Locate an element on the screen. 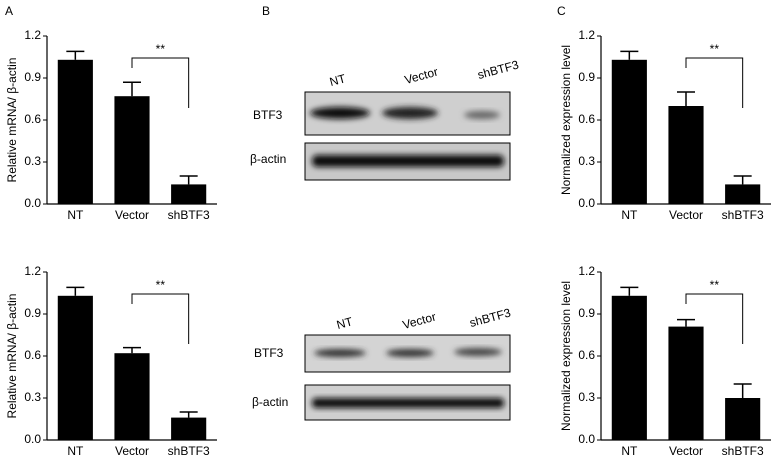  panel-label: B is located at coordinates (266, 11).